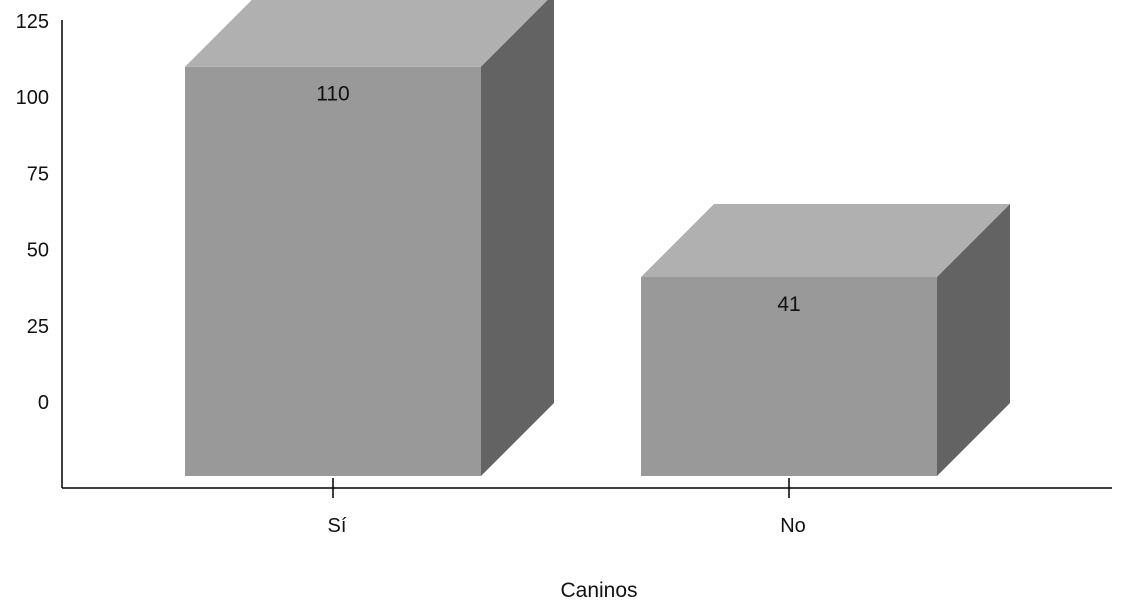  Describe the element at coordinates (793, 526) in the screenshot. I see `x-tick-label: No` at that location.